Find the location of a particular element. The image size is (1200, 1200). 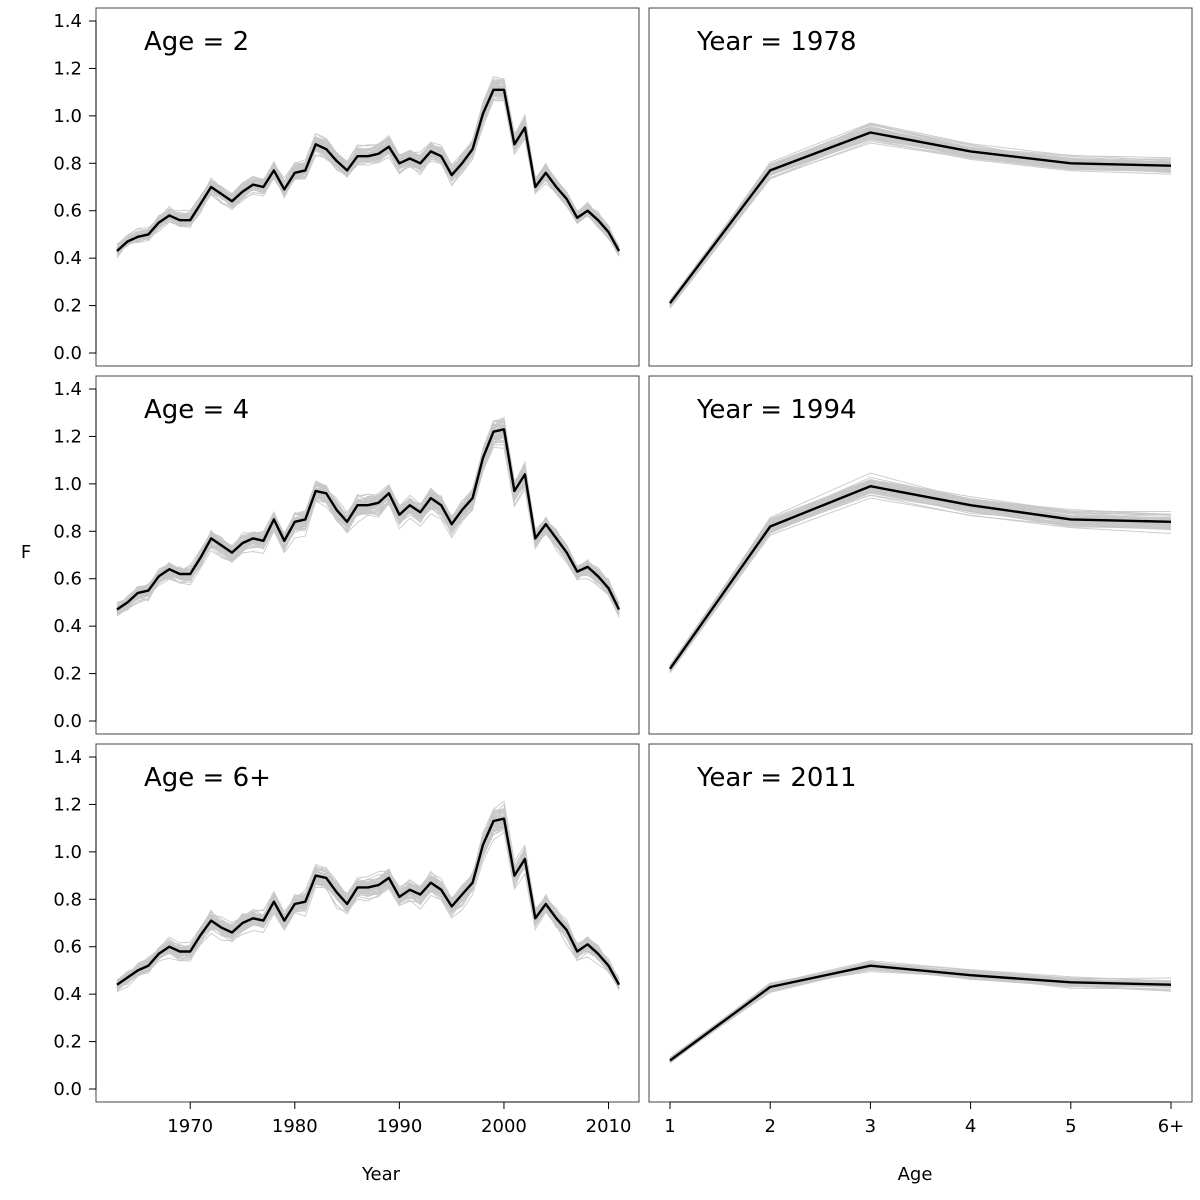

x-tick-label: 1980 is located at coordinates (295, 1126).